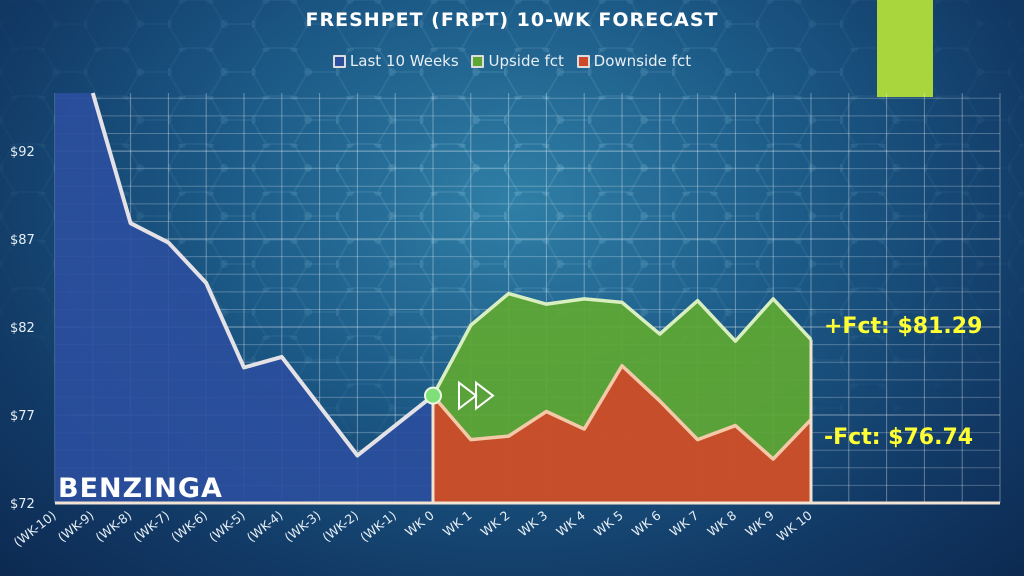  What do you see at coordinates (570, 524) in the screenshot?
I see `x-tick-label: WK 4` at bounding box center [570, 524].